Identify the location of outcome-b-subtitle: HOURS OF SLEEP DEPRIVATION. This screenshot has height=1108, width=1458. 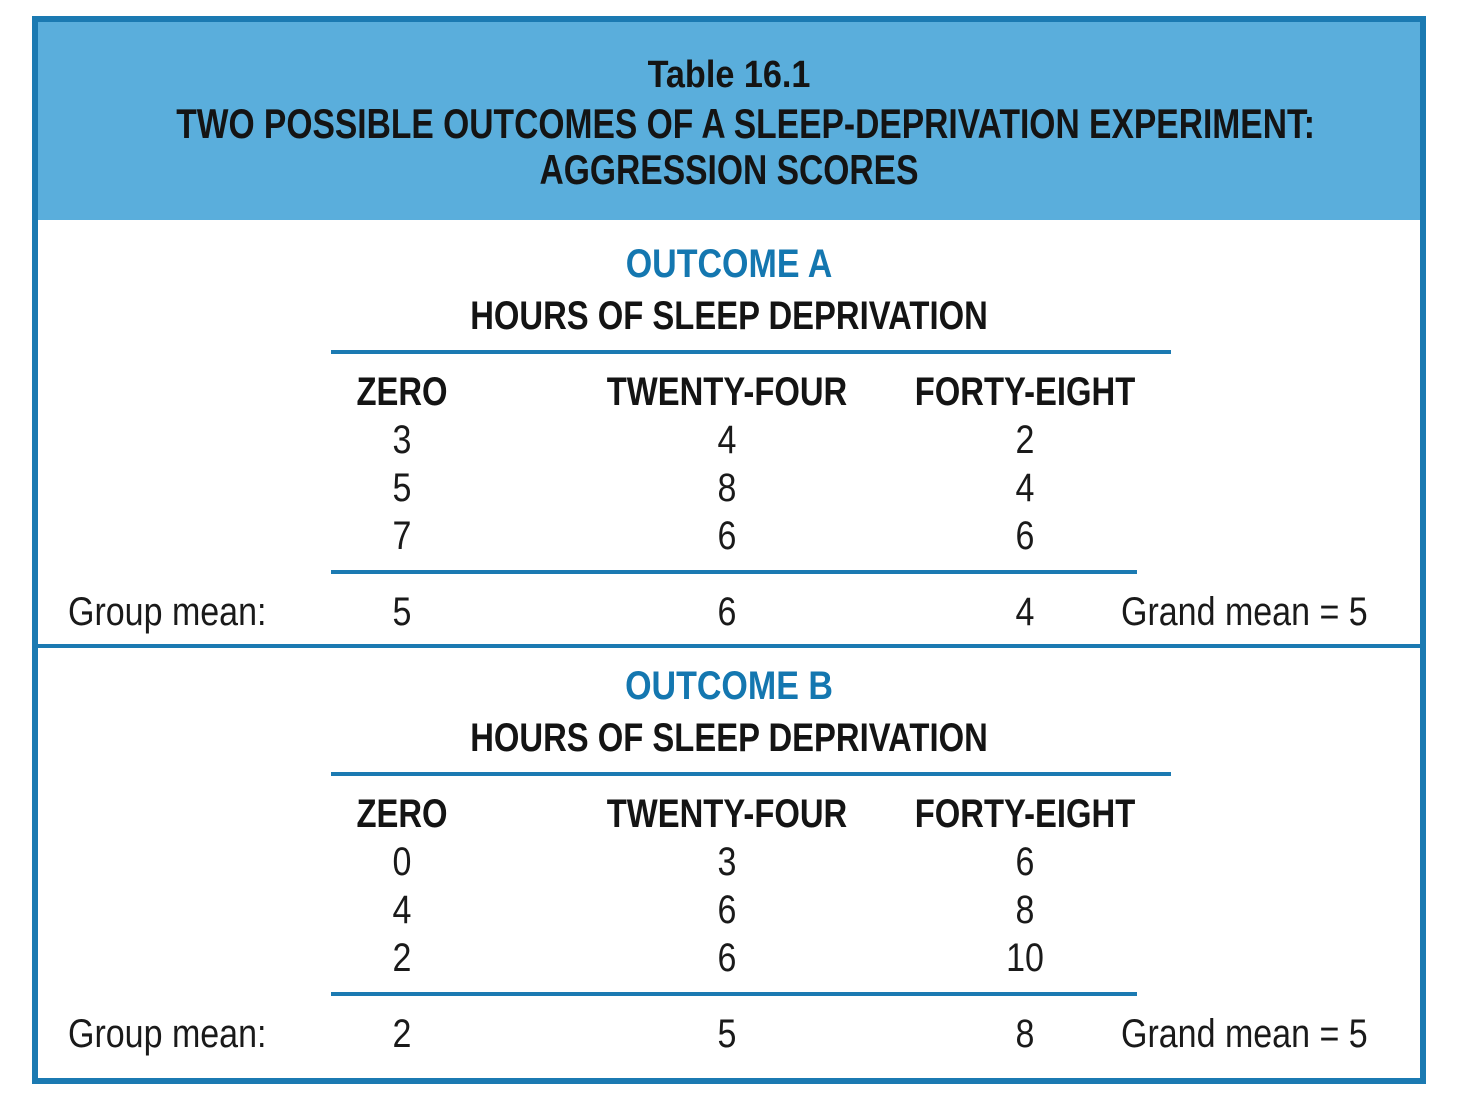
(729, 738).